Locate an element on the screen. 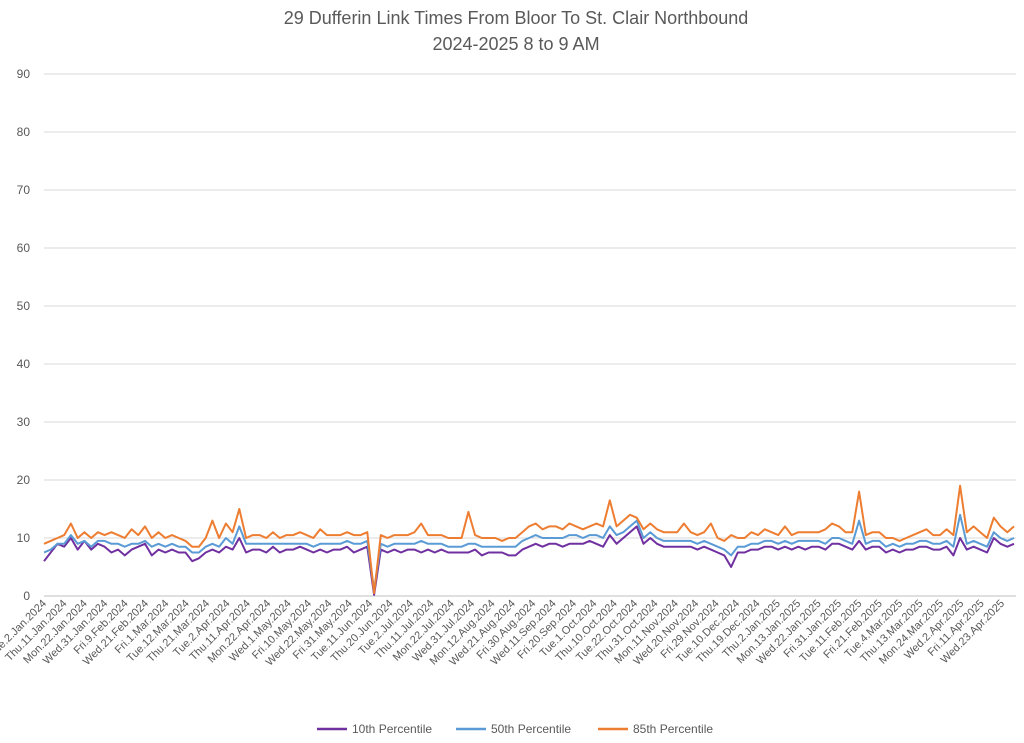 The width and height of the screenshot is (1024, 743). y-tick-label: 70 is located at coordinates (24, 190).